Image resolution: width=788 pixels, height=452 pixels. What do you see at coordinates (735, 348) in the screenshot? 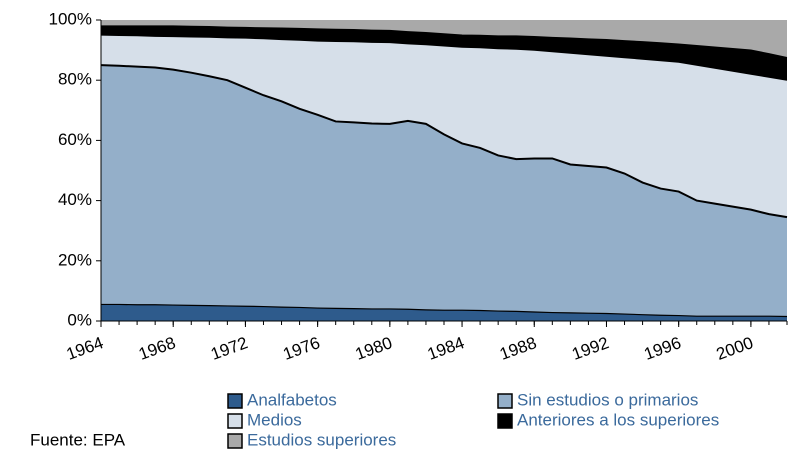
I see `x-tick-label: 2000` at bounding box center [735, 348].